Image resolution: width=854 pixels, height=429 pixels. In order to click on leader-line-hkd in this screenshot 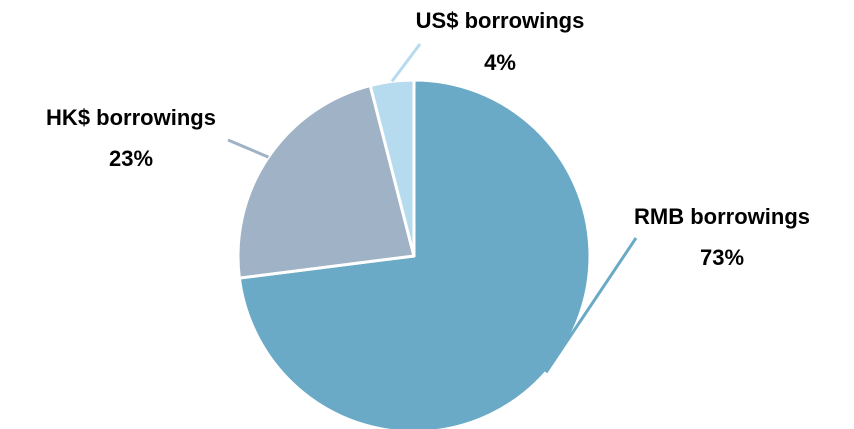, I will do `click(248, 148)`.